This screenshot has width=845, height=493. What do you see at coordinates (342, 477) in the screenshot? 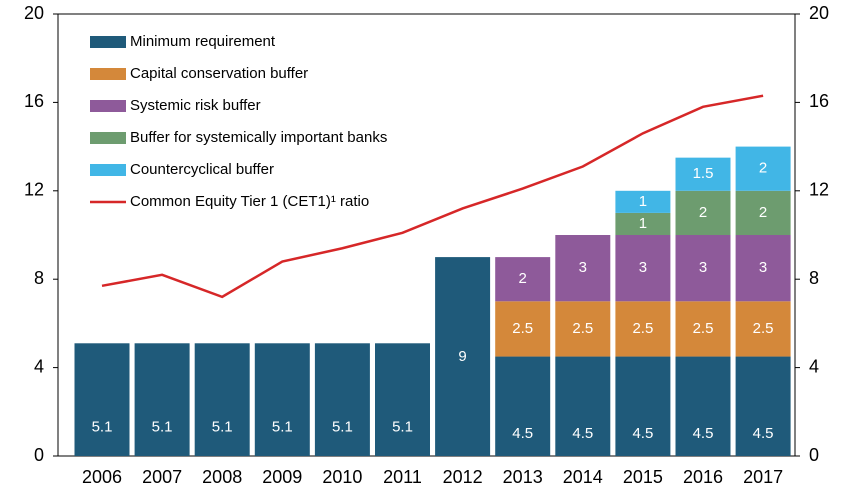
I see `x-tick-label: 2010` at bounding box center [342, 477].